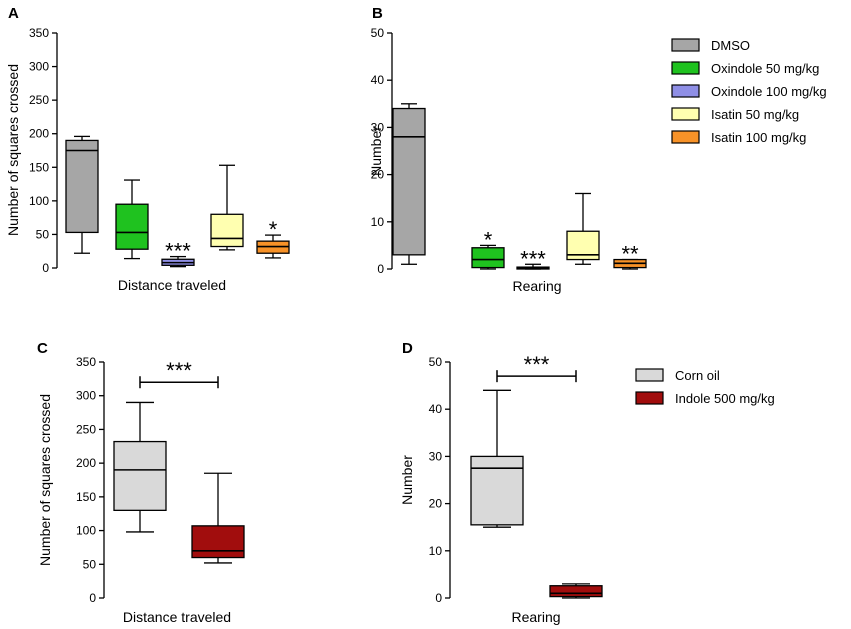 The height and width of the screenshot is (629, 851). What do you see at coordinates (407, 348) in the screenshot?
I see `panel-letter: D` at bounding box center [407, 348].